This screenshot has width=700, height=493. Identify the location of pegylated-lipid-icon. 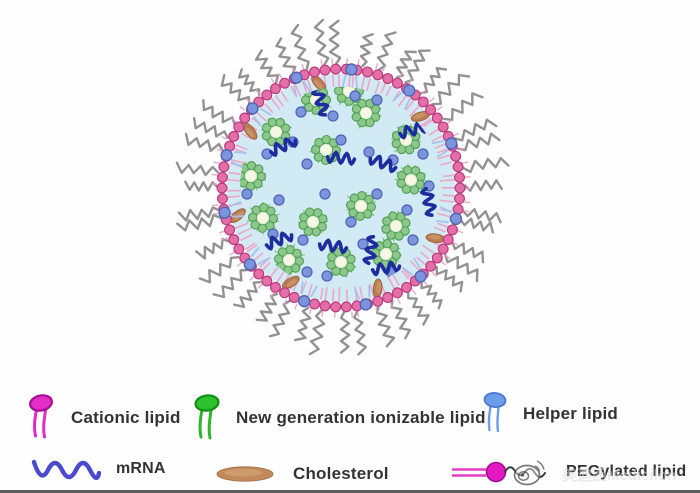
(499, 473).